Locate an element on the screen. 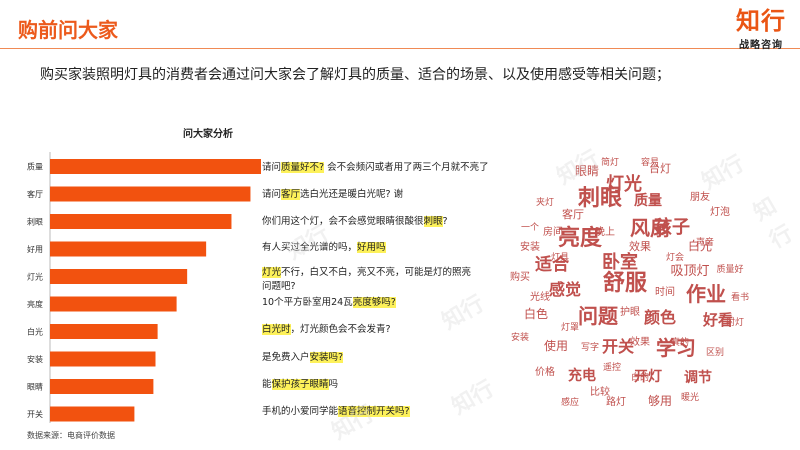 This screenshot has width=800, height=450. word-cloud-word: 遥控 is located at coordinates (612, 367).